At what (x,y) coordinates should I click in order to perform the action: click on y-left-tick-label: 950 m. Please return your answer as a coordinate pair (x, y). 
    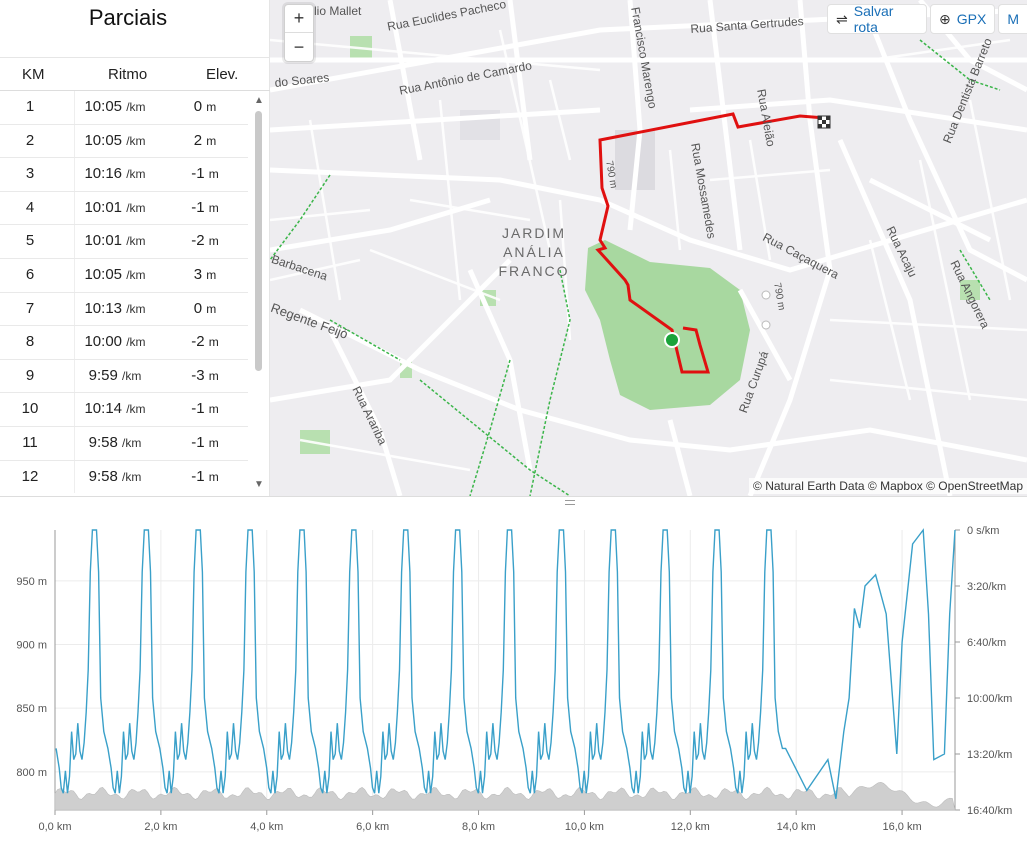
    Looking at the image, I should click on (31, 582).